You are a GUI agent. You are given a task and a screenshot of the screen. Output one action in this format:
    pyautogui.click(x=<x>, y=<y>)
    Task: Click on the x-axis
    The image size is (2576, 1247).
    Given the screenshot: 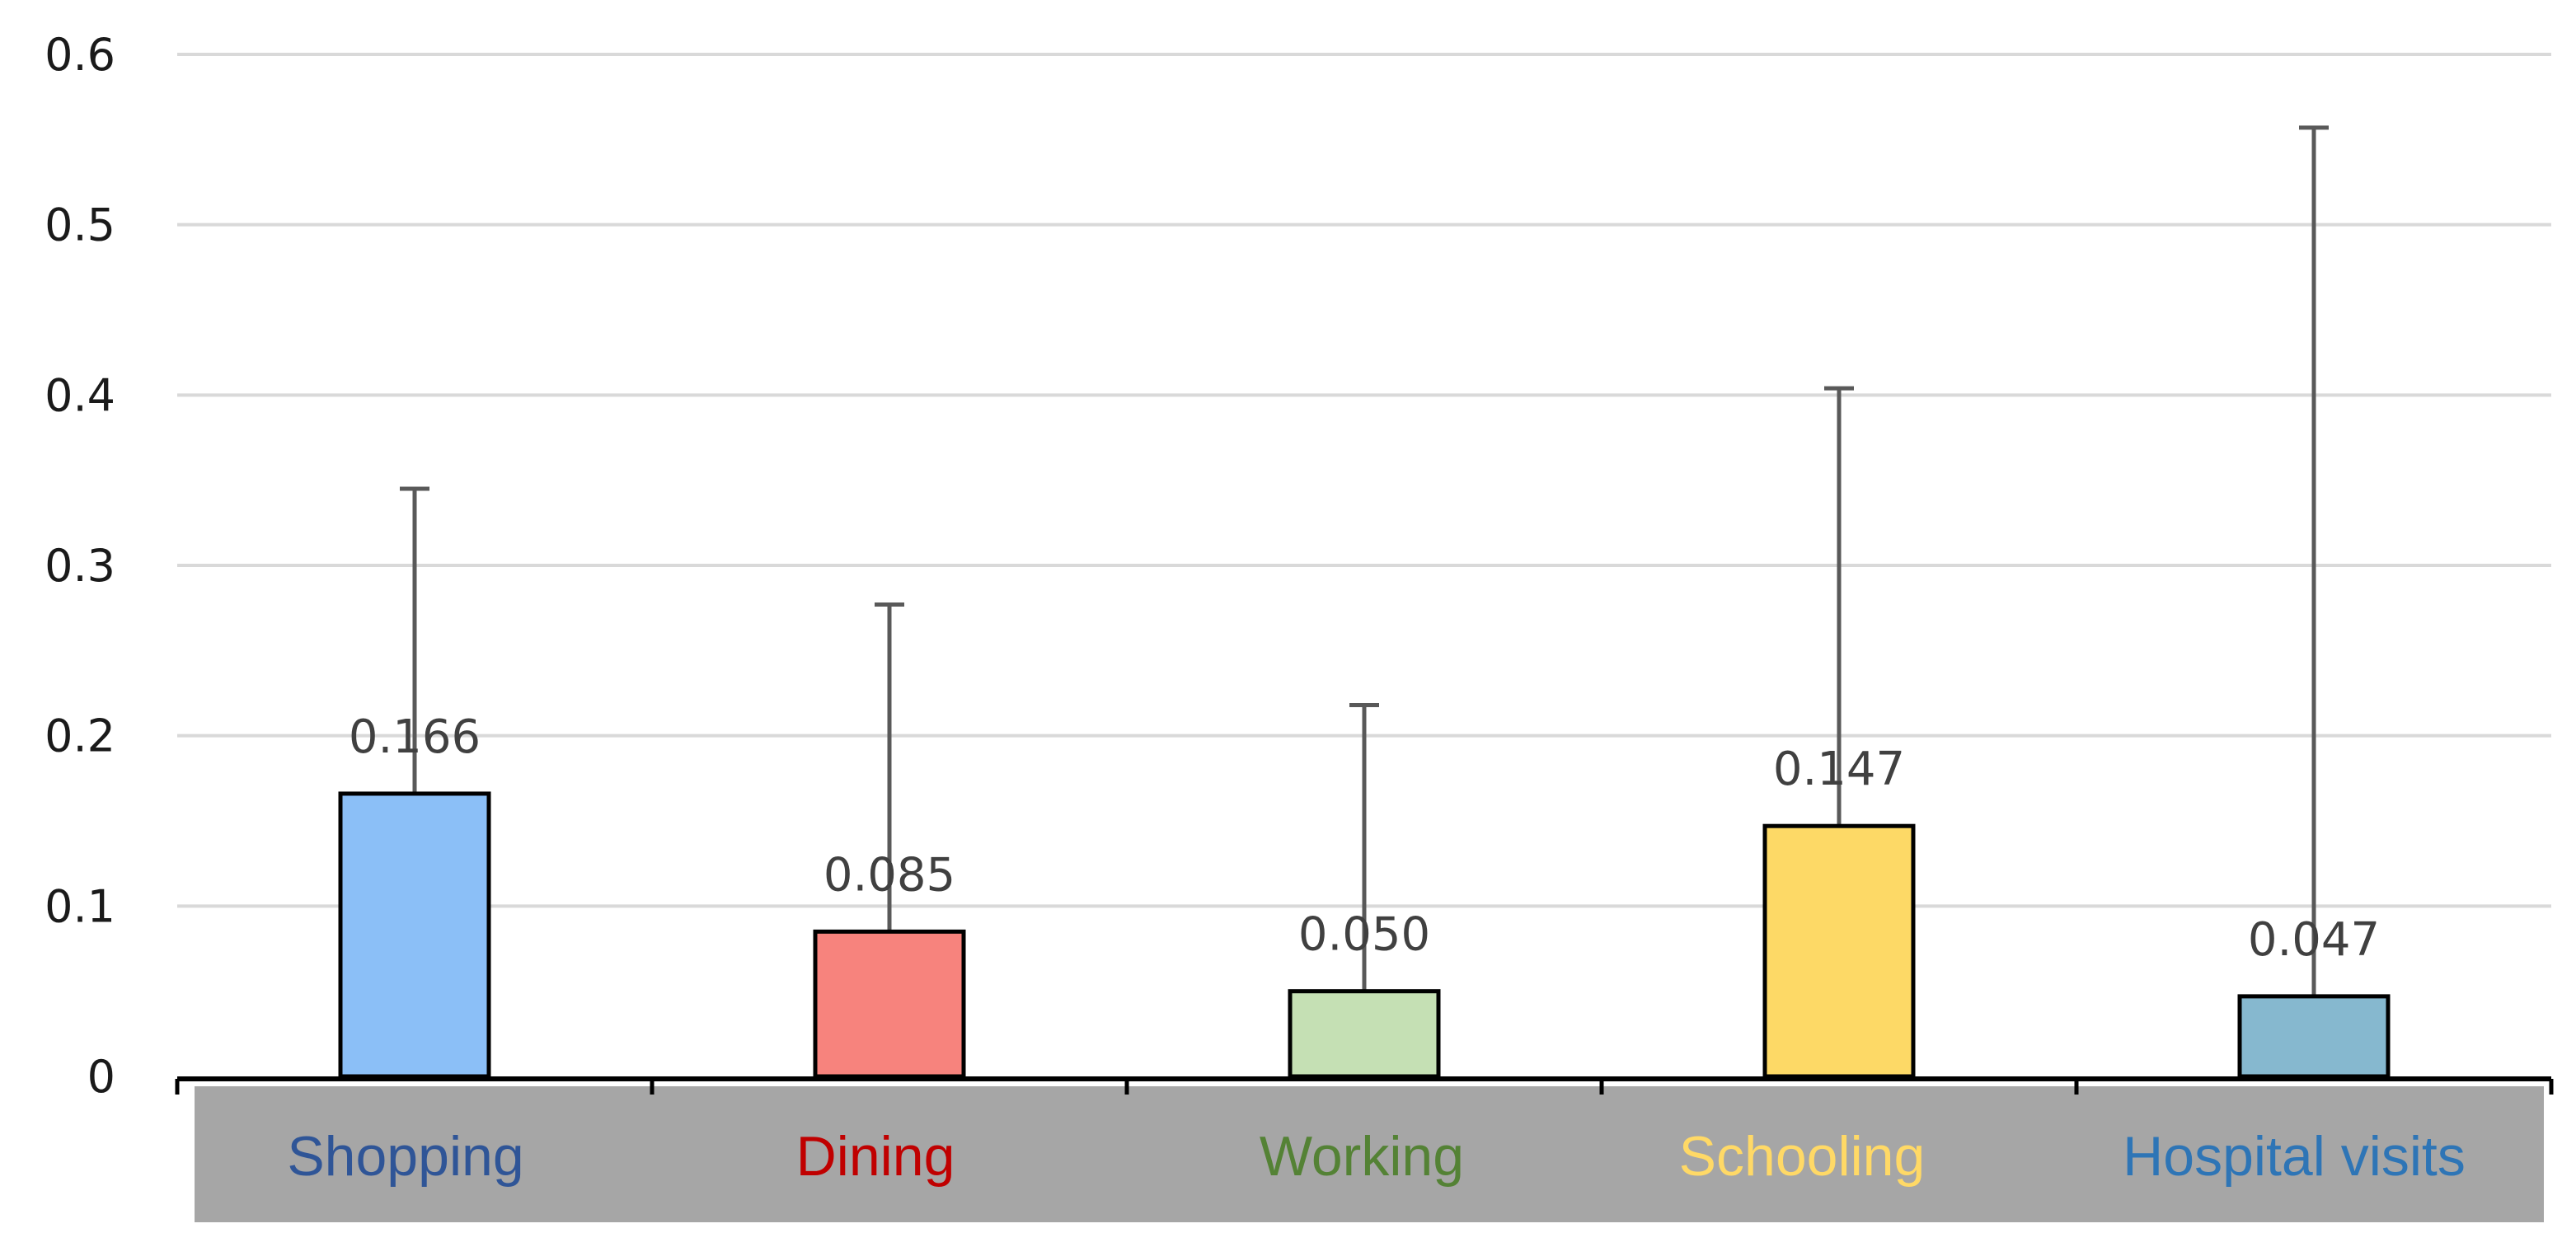 What is the action you would take?
    pyautogui.click(x=1365, y=1086)
    